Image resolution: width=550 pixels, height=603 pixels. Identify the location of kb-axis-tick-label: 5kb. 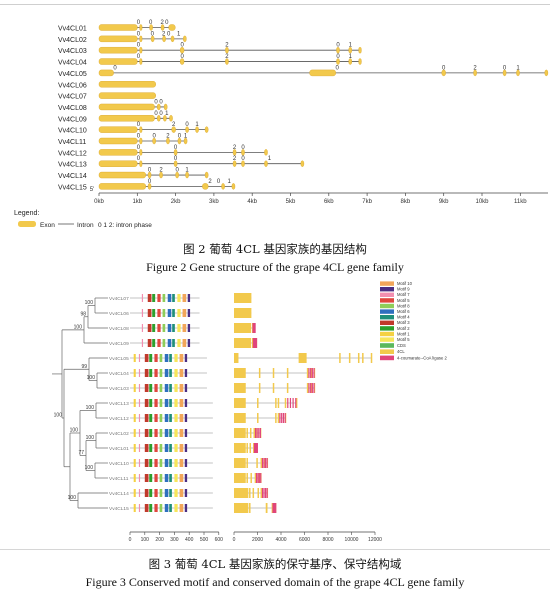
(291, 202).